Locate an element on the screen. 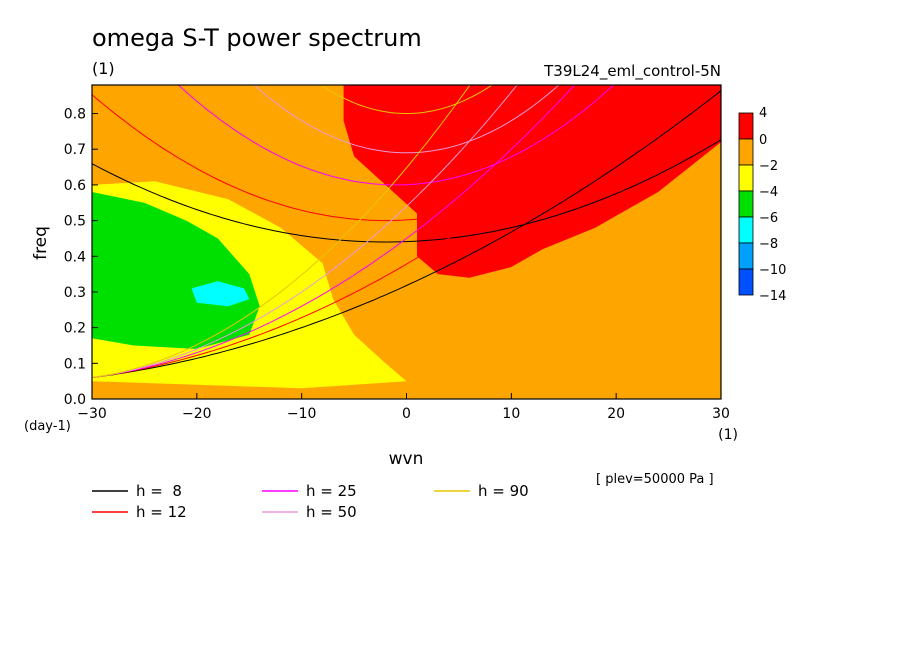 This screenshot has height=654, width=904. y-axis-ticks: 0.0 0.1 0.2 0.3 0.4 0.5 0.6 0.7 0.8 is located at coordinates (81, 257).